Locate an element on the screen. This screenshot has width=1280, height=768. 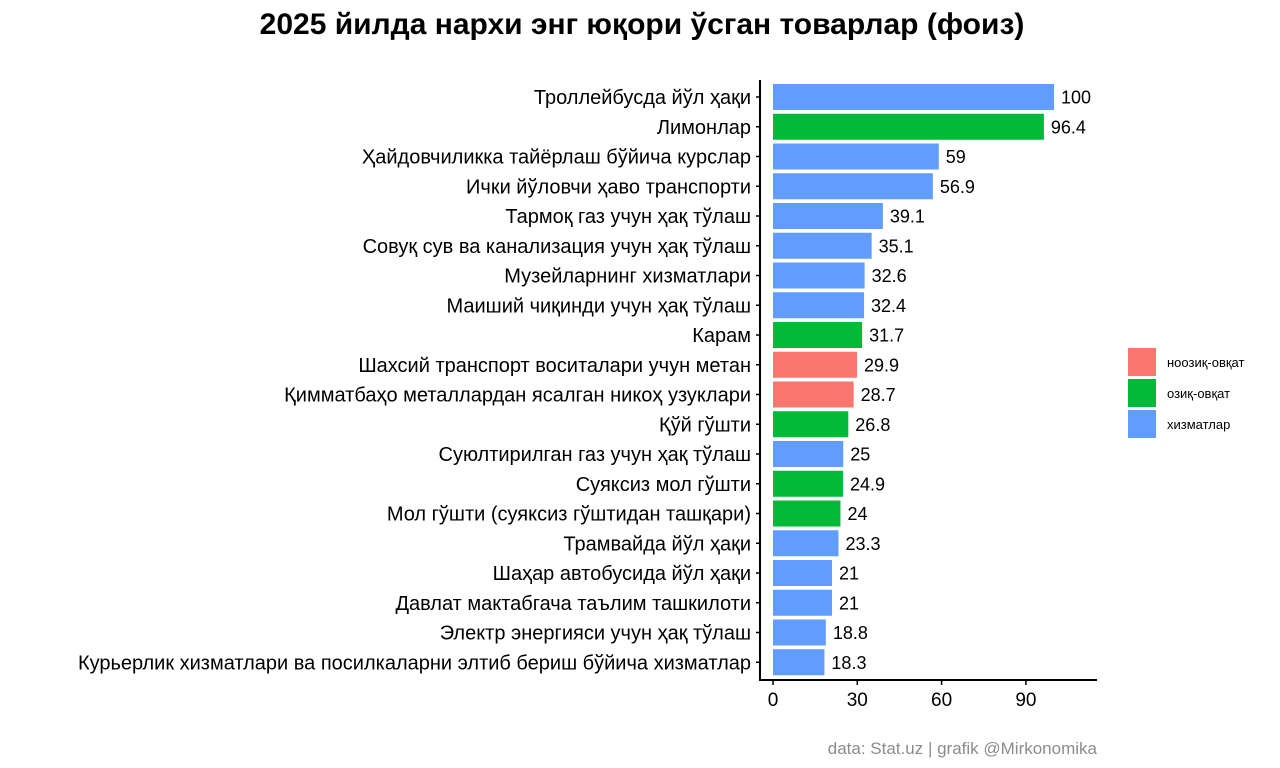
legend: ноозиқ-овқат озиқ-овқат хизматлар is located at coordinates (1186, 393).